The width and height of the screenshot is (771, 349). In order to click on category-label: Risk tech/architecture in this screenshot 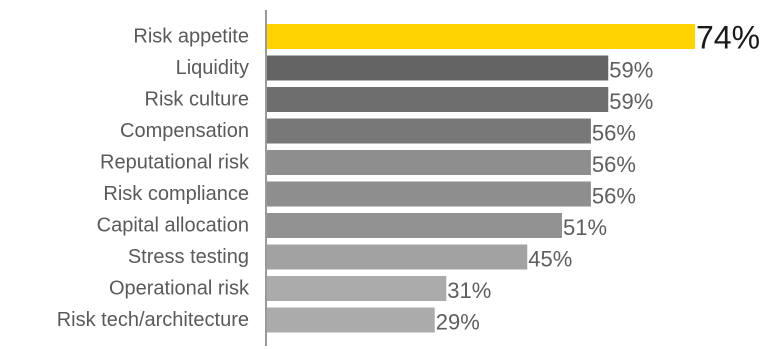, I will do `click(153, 320)`.